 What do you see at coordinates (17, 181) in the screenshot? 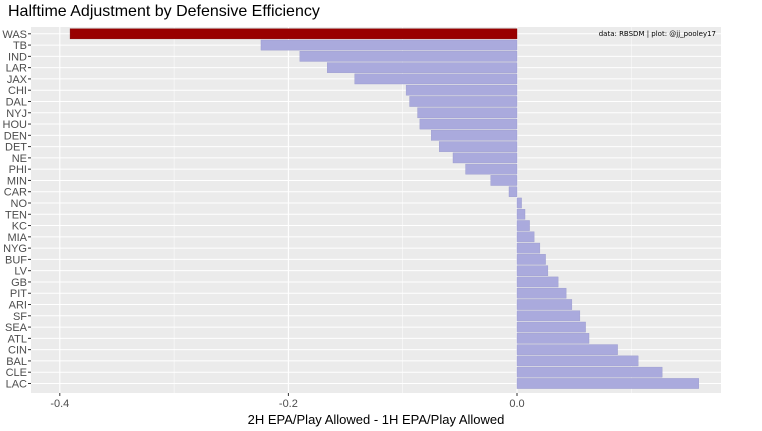
I see `y-tick-label-min: MIN` at bounding box center [17, 181].